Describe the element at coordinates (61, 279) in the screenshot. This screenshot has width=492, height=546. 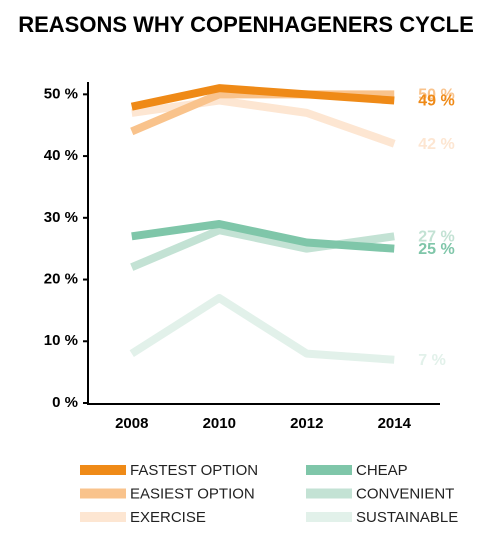
I see `y-tick-label: 20 %` at that location.